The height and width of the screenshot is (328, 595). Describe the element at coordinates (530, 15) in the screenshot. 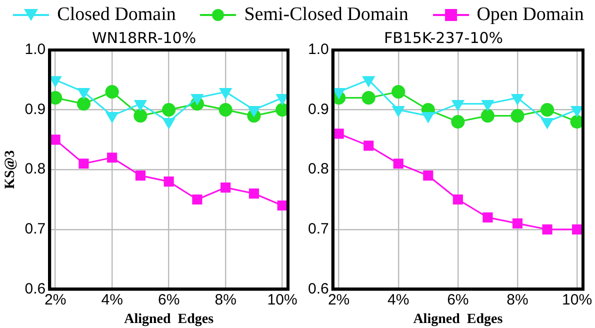

I see `legend-label: Open Domain` at that location.